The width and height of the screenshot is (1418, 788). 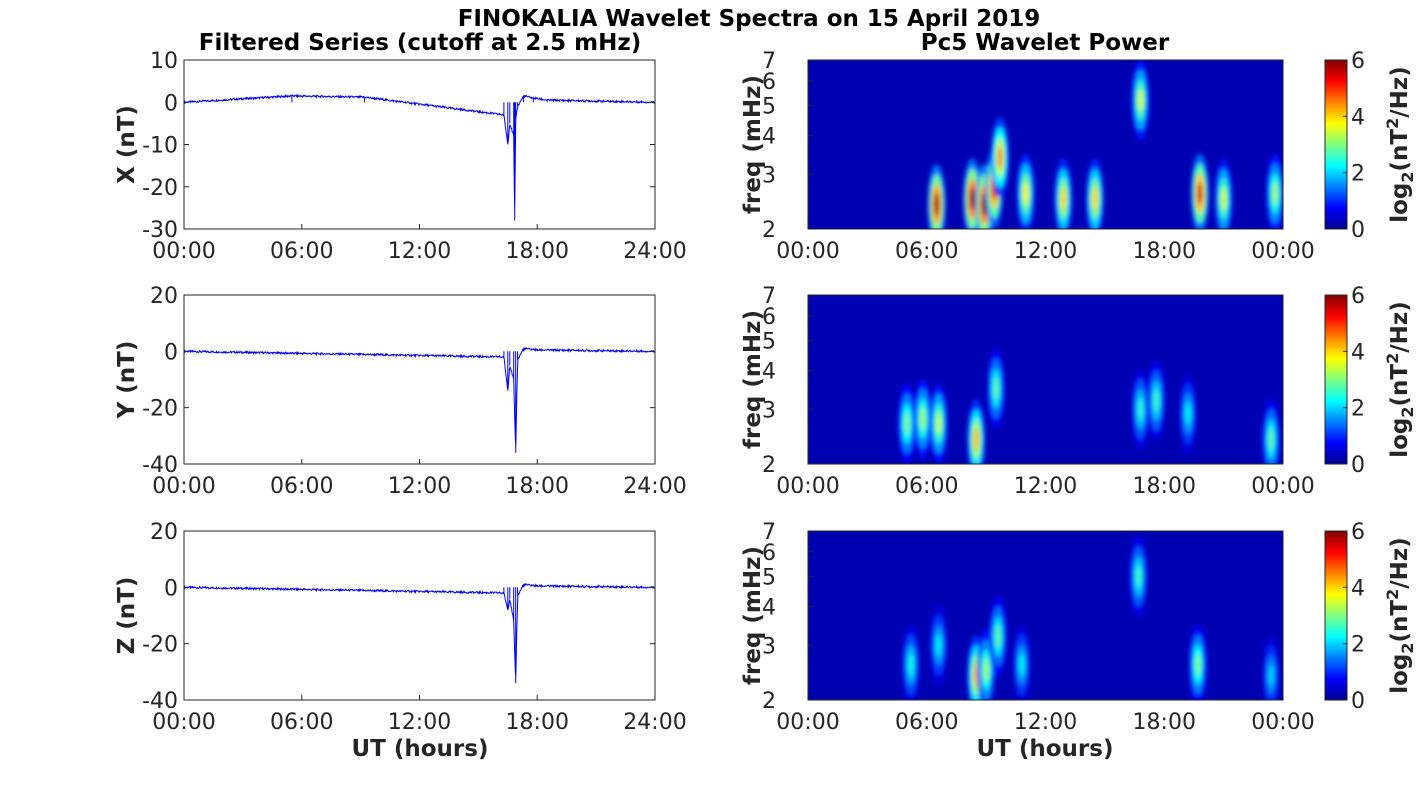 What do you see at coordinates (419, 399) in the screenshot?
I see `y-series-trace` at bounding box center [419, 399].